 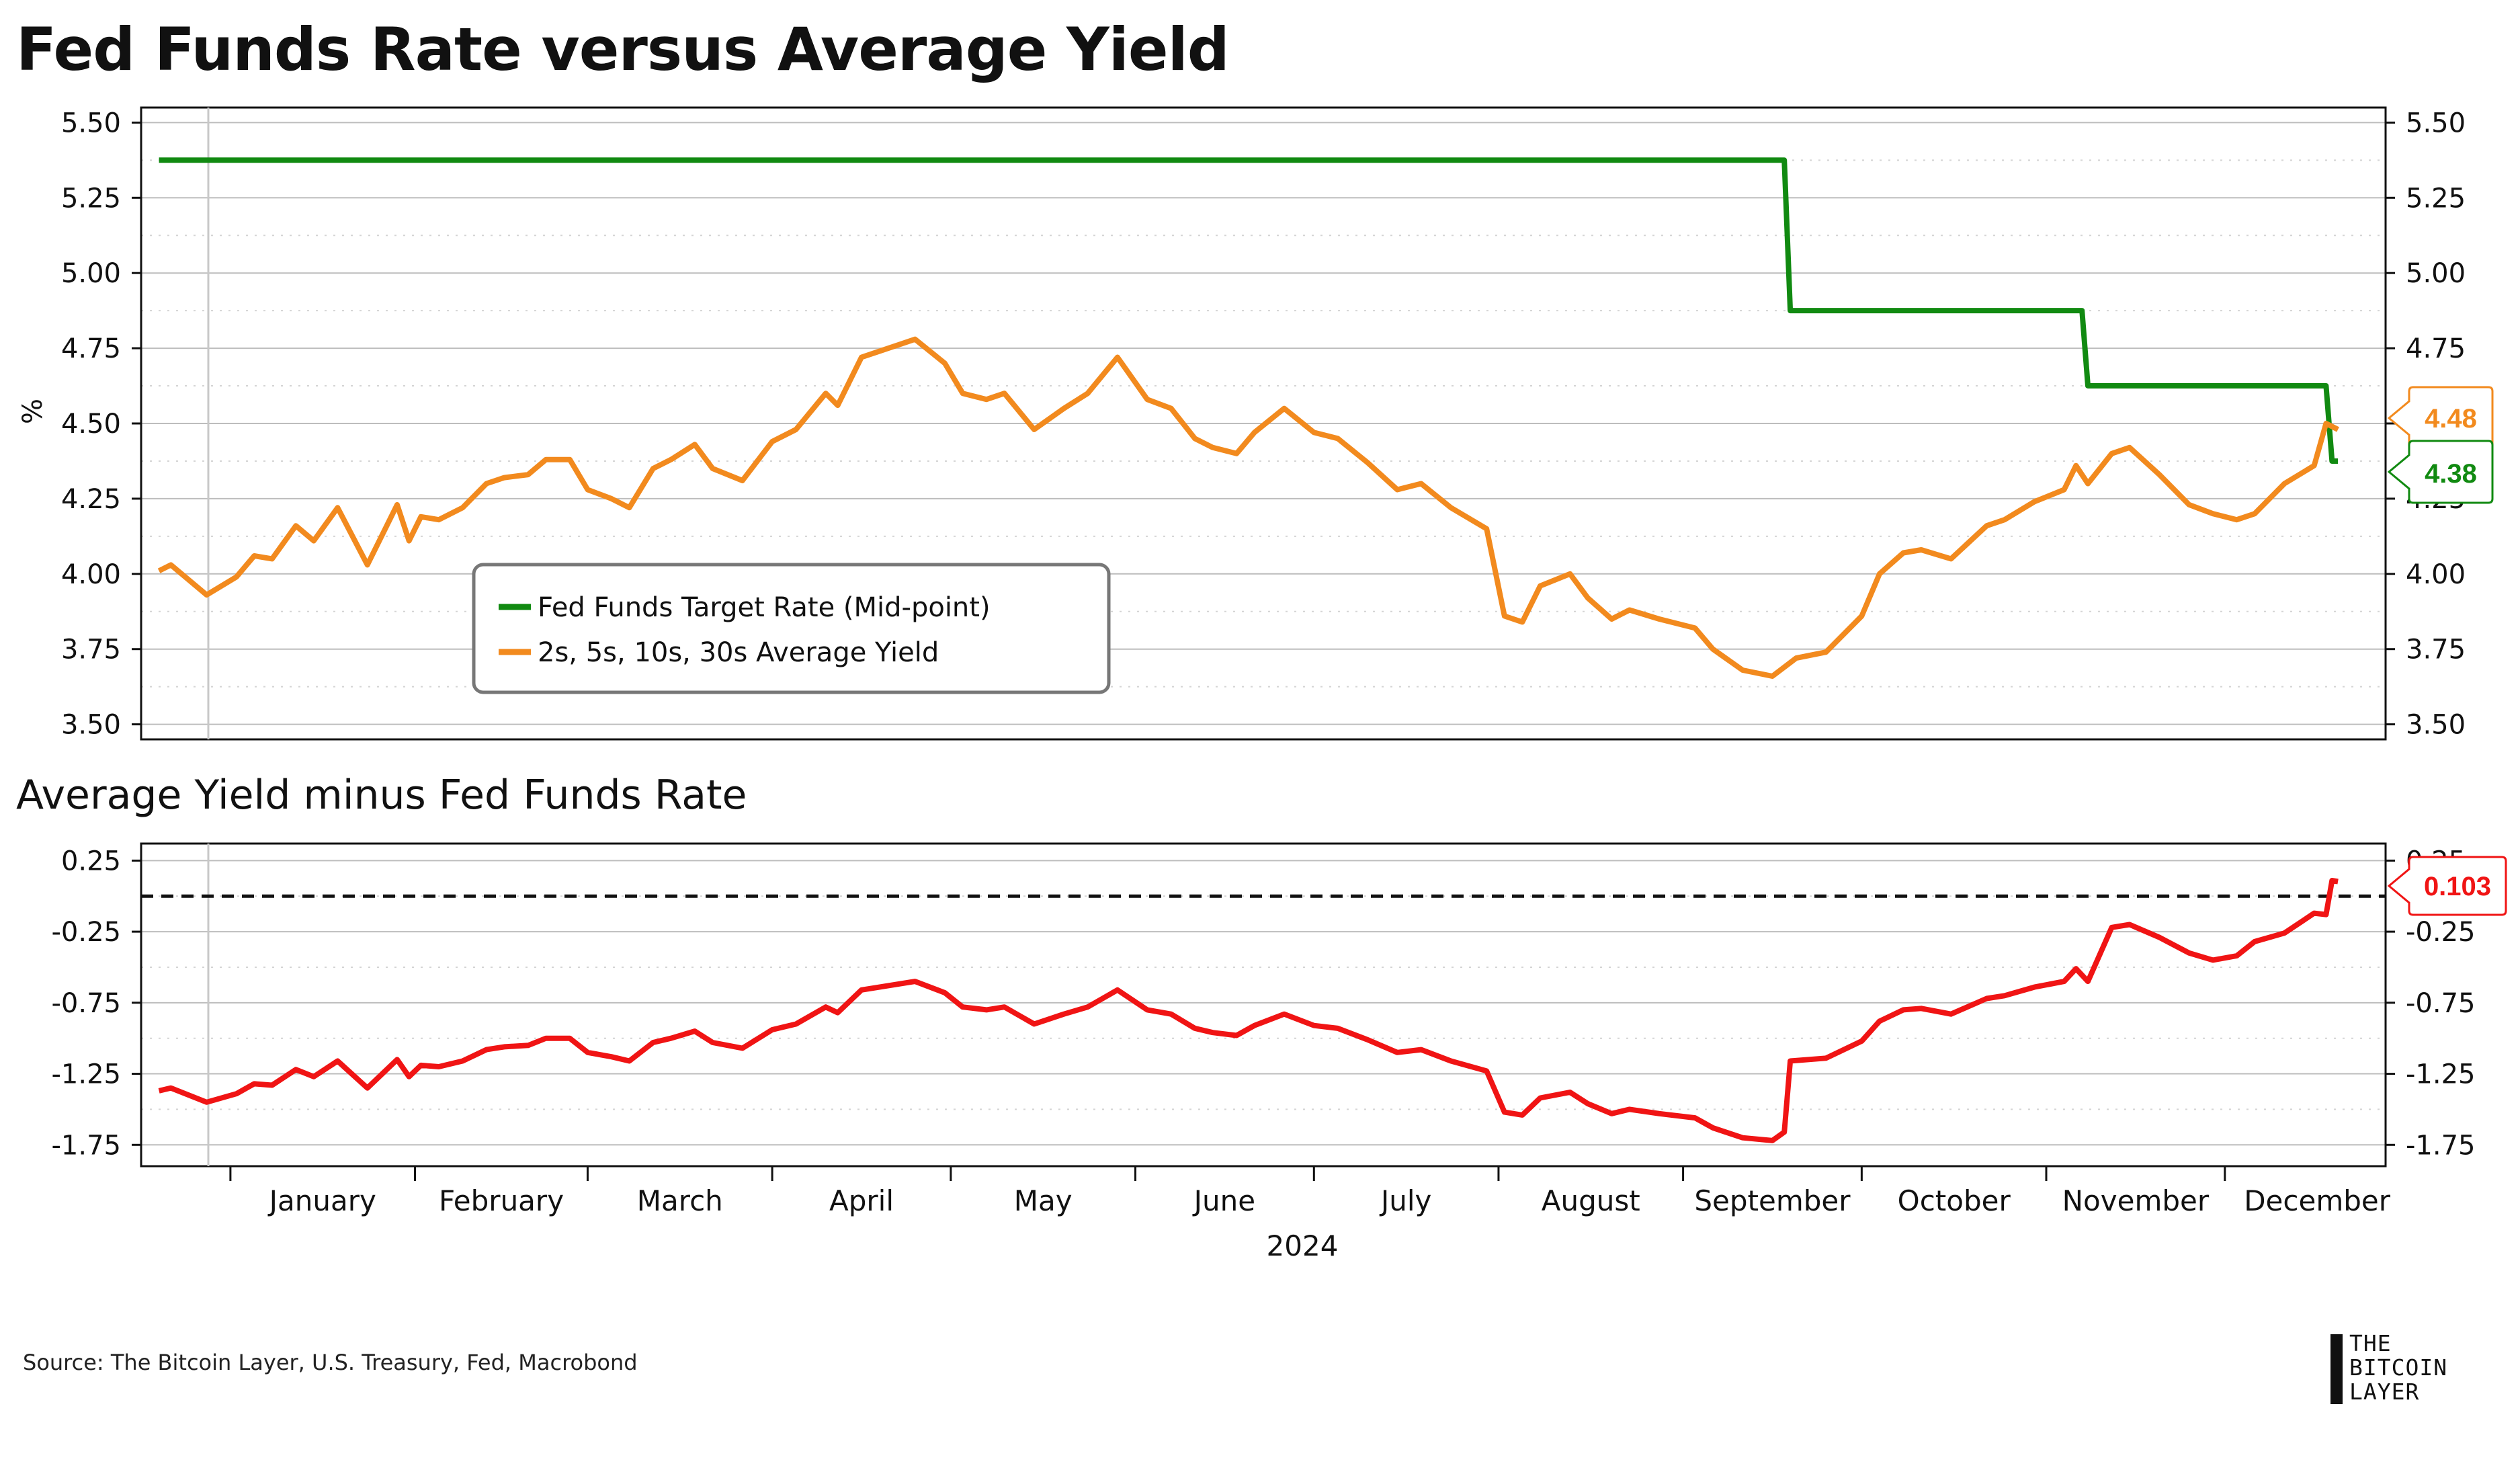 What do you see at coordinates (2441, 932) in the screenshot?
I see `y-tick-label-right: -0.25` at bounding box center [2441, 932].